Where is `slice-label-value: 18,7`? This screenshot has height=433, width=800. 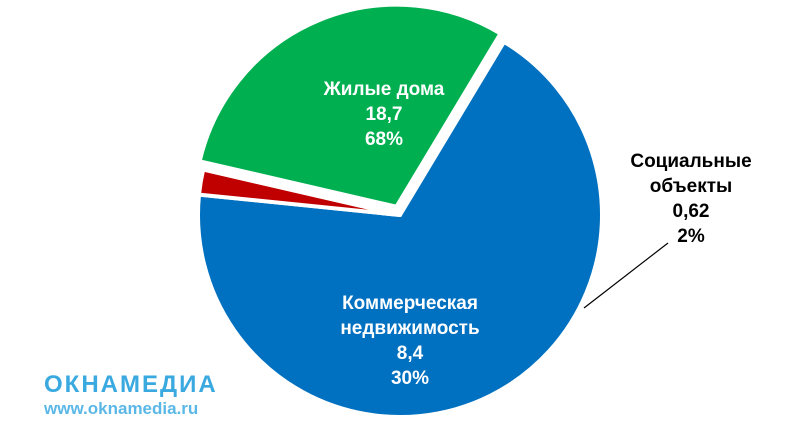
slice-label-value: 18,7 is located at coordinates (384, 114).